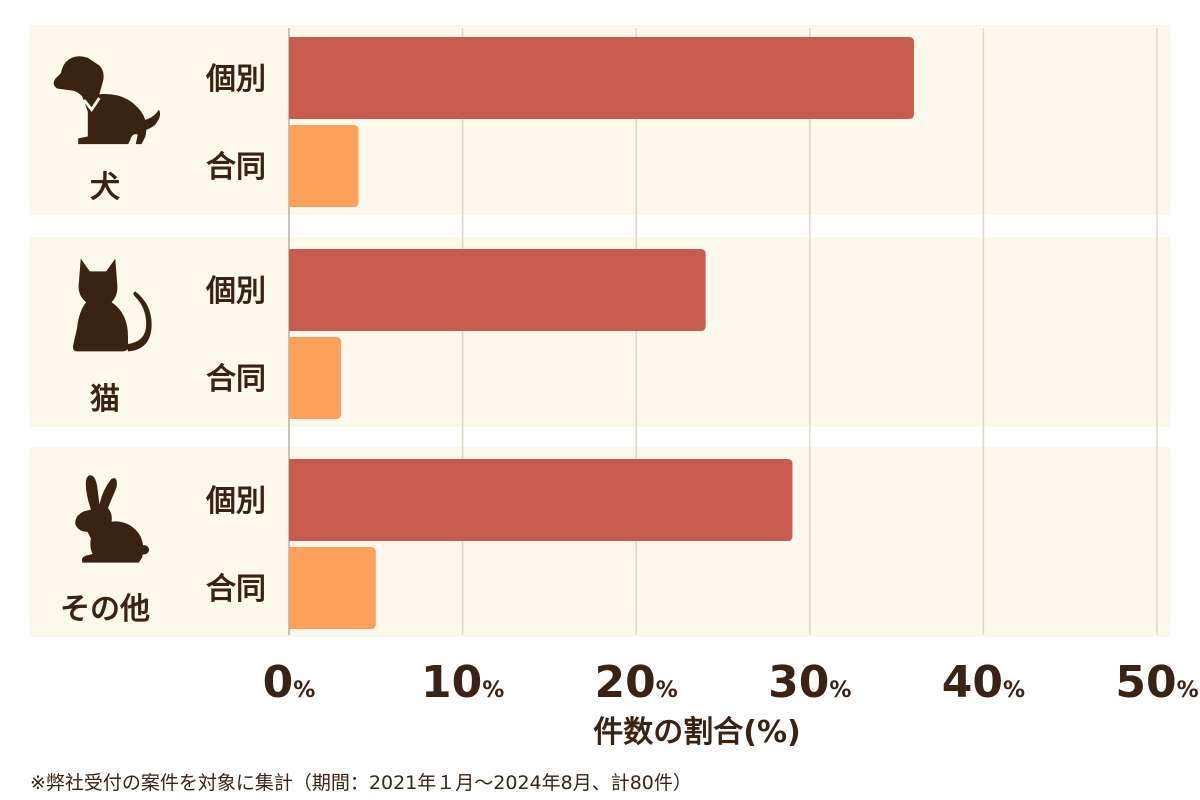 Image resolution: width=1200 pixels, height=800 pixels. What do you see at coordinates (105, 399) in the screenshot?
I see `category-label: 猫` at bounding box center [105, 399].